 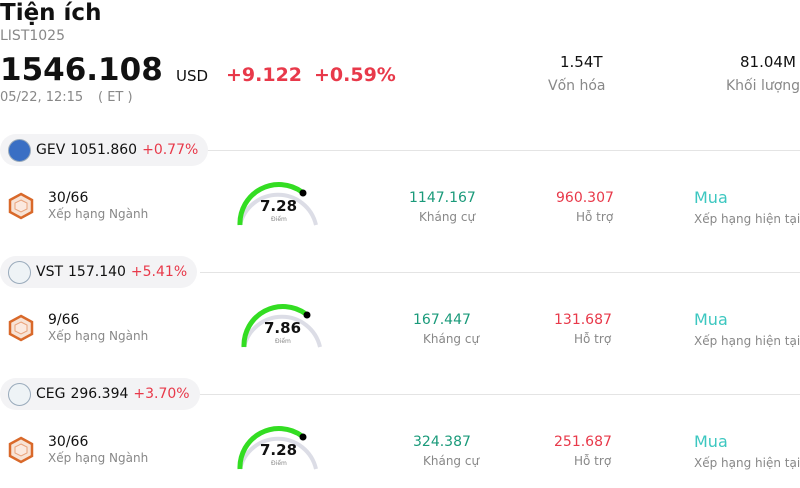 I want to click on stat-value: 1.54T, so click(x=581, y=62).